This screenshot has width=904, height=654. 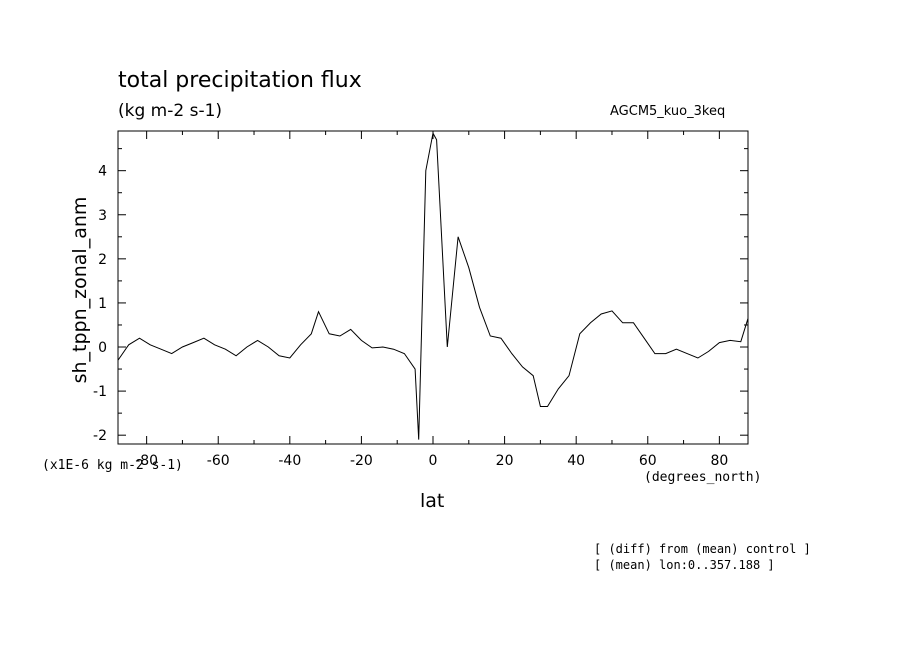 What do you see at coordinates (100, 392) in the screenshot?
I see `y-tick-label: -1` at bounding box center [100, 392].